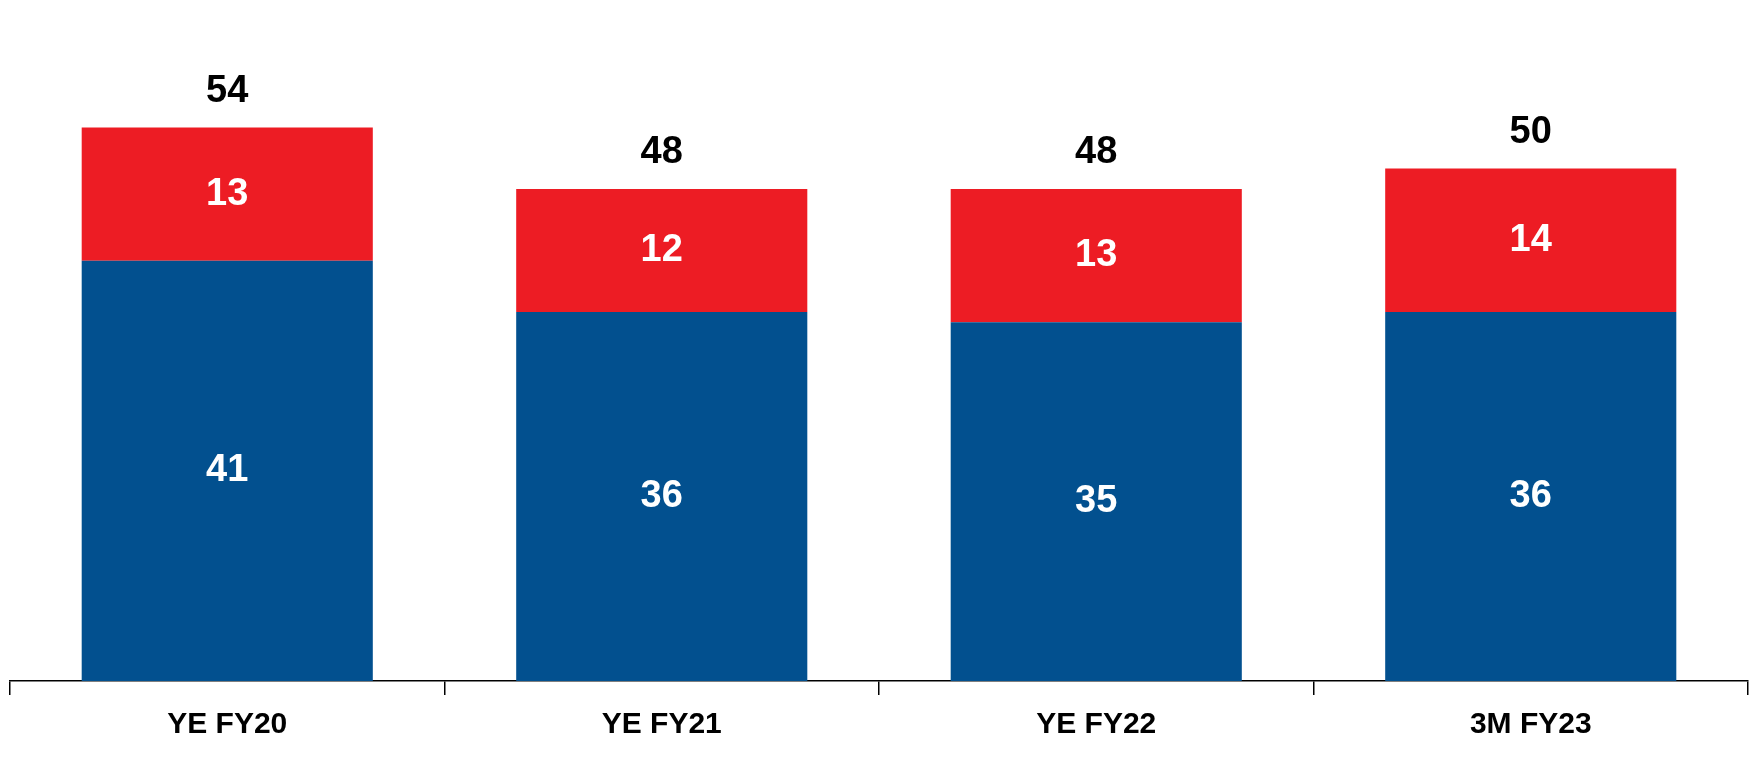 This screenshot has height=765, width=1758. Describe the element at coordinates (1530, 129) in the screenshot. I see `total-label: 50` at that location.